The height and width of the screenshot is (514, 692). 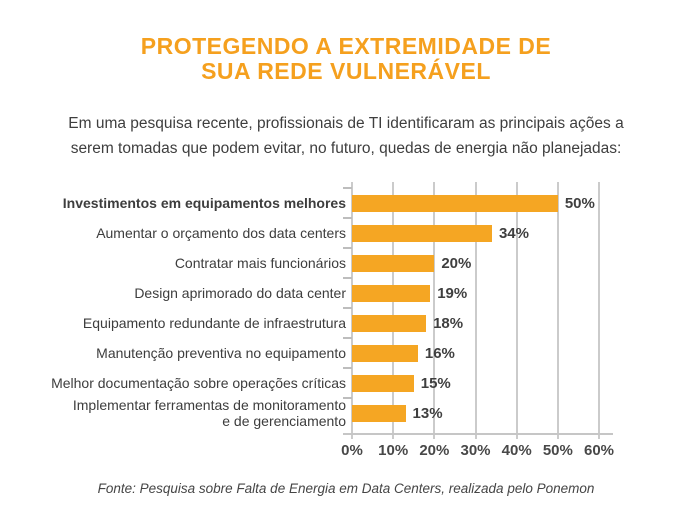 What do you see at coordinates (352, 450) in the screenshot?
I see `x-axis-tick-label: 0%` at bounding box center [352, 450].